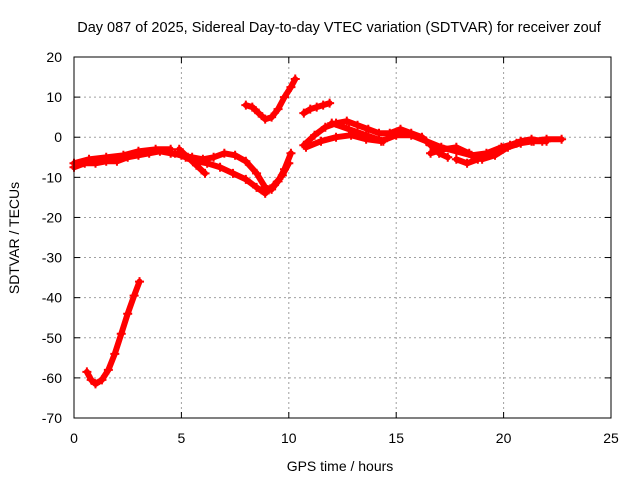 Image resolution: width=640 pixels, height=480 pixels. I want to click on y-tick-label: -50, so click(52, 338).